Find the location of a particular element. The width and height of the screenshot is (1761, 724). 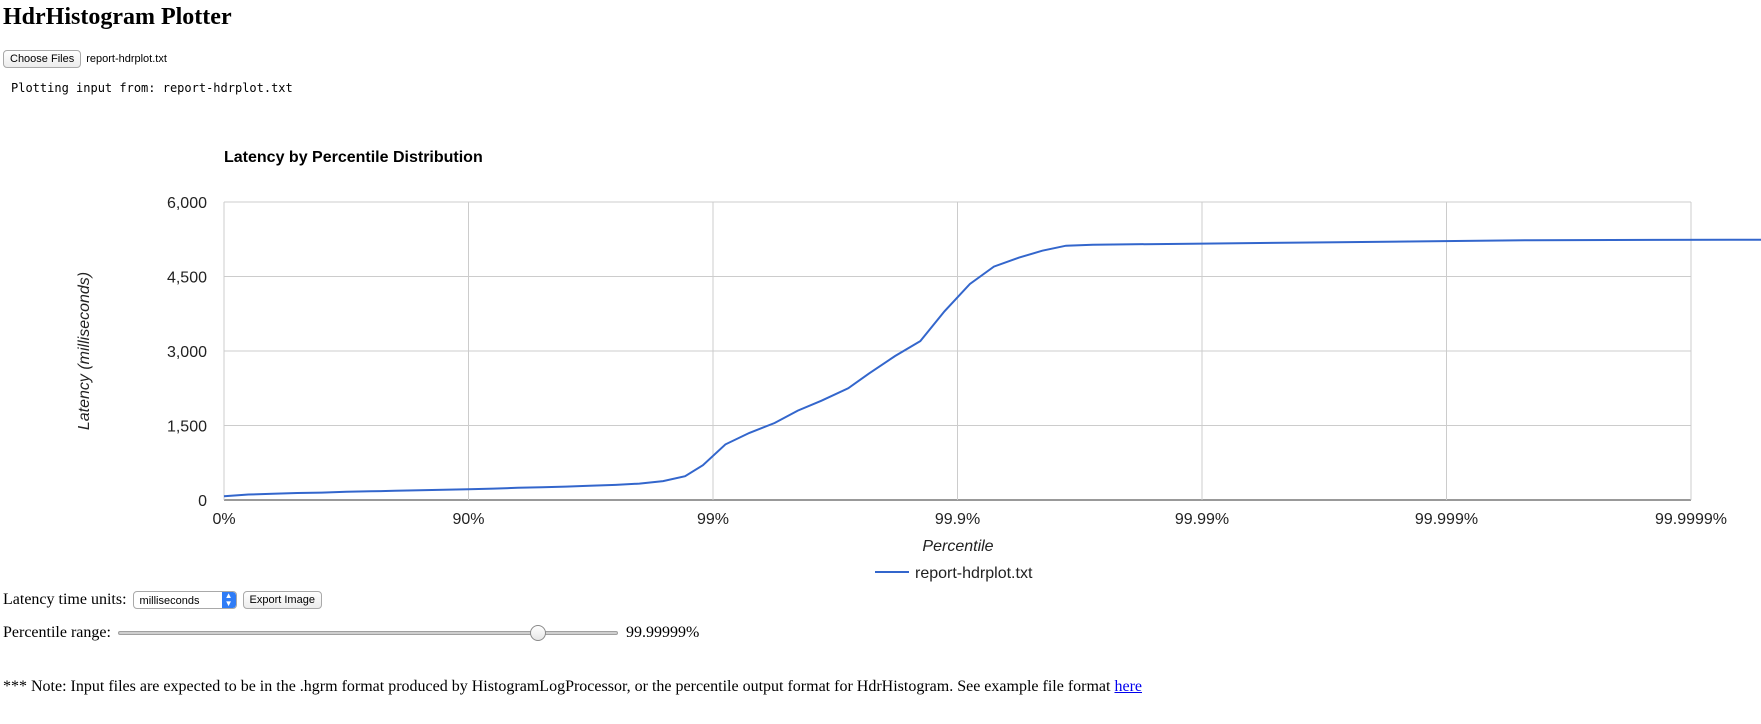

latency-units-label: Latency time units: is located at coordinates (65, 599).